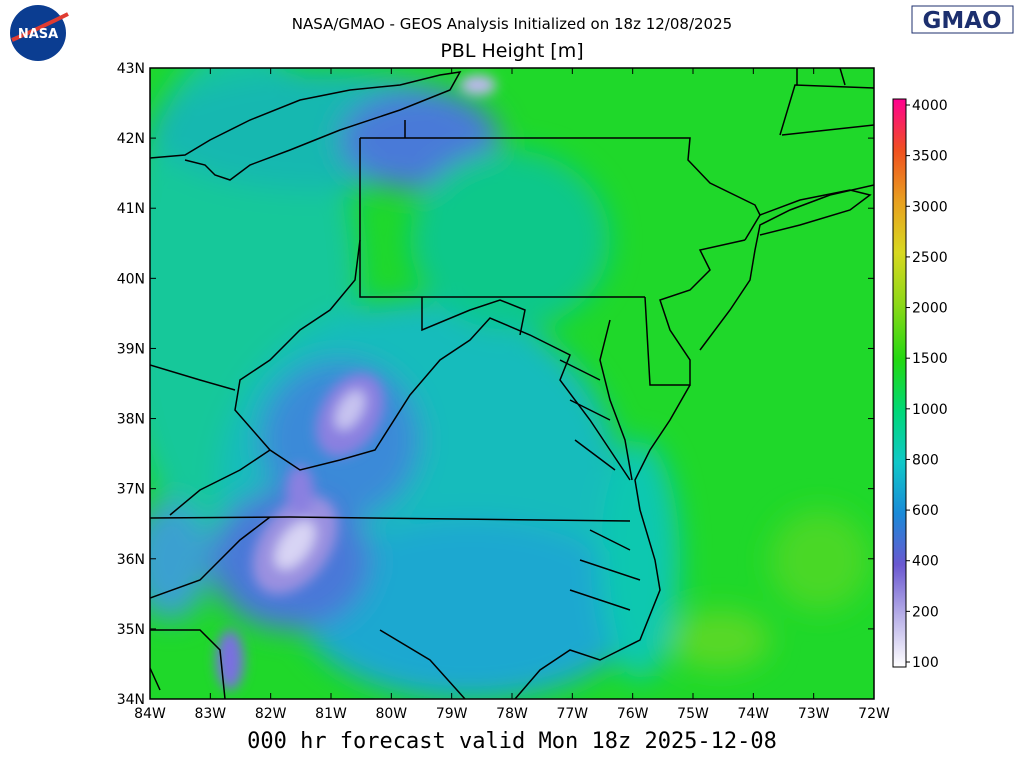 Image resolution: width=1024 pixels, height=768 pixels. Describe the element at coordinates (925, 612) in the screenshot. I see `colorbar-label: 200` at that location.